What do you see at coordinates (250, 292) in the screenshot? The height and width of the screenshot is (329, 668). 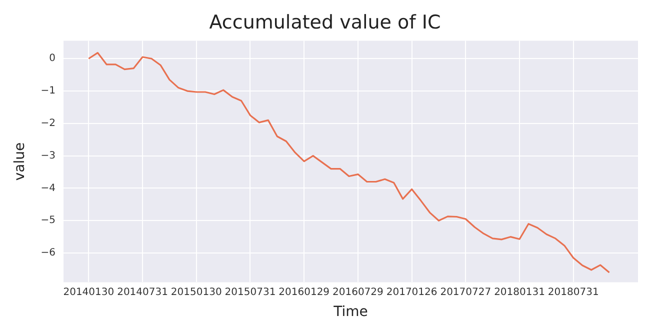 I see `x-tick-label: 20150731` at bounding box center [250, 292].